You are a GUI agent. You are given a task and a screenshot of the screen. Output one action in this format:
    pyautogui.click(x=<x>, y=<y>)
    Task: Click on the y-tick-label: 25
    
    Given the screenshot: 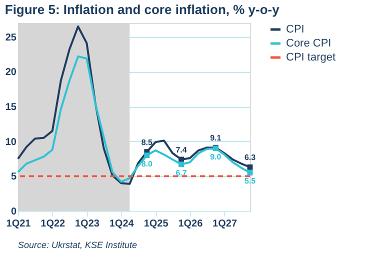 What is the action you would take?
    pyautogui.click(x=11, y=38)
    